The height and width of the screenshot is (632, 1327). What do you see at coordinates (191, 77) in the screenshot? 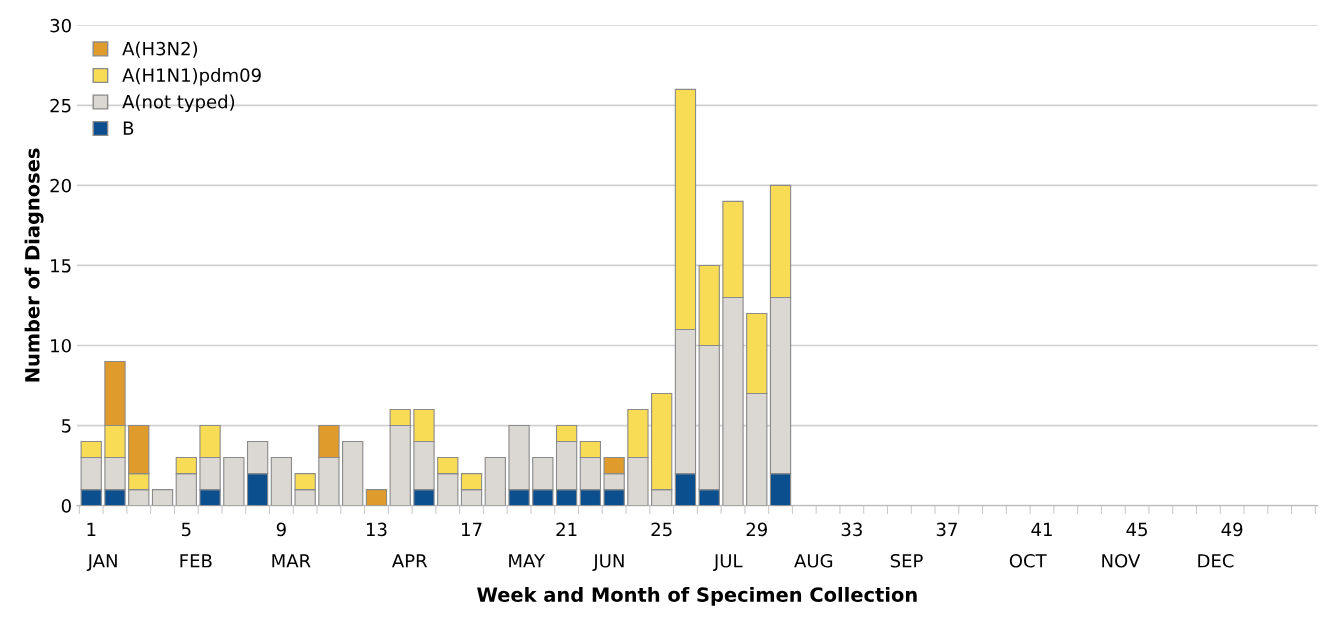
I see `legend-label: A(H1N1)pdm09` at bounding box center [191, 77].